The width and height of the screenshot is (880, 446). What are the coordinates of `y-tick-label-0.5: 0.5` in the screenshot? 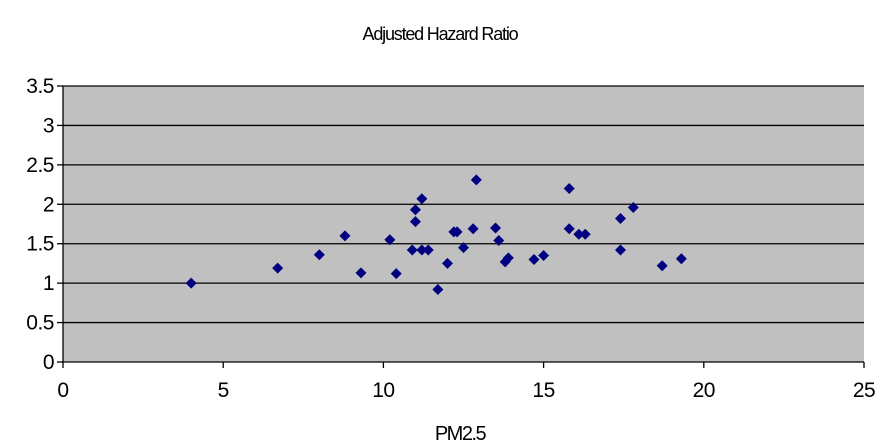 It's located at (40, 323).